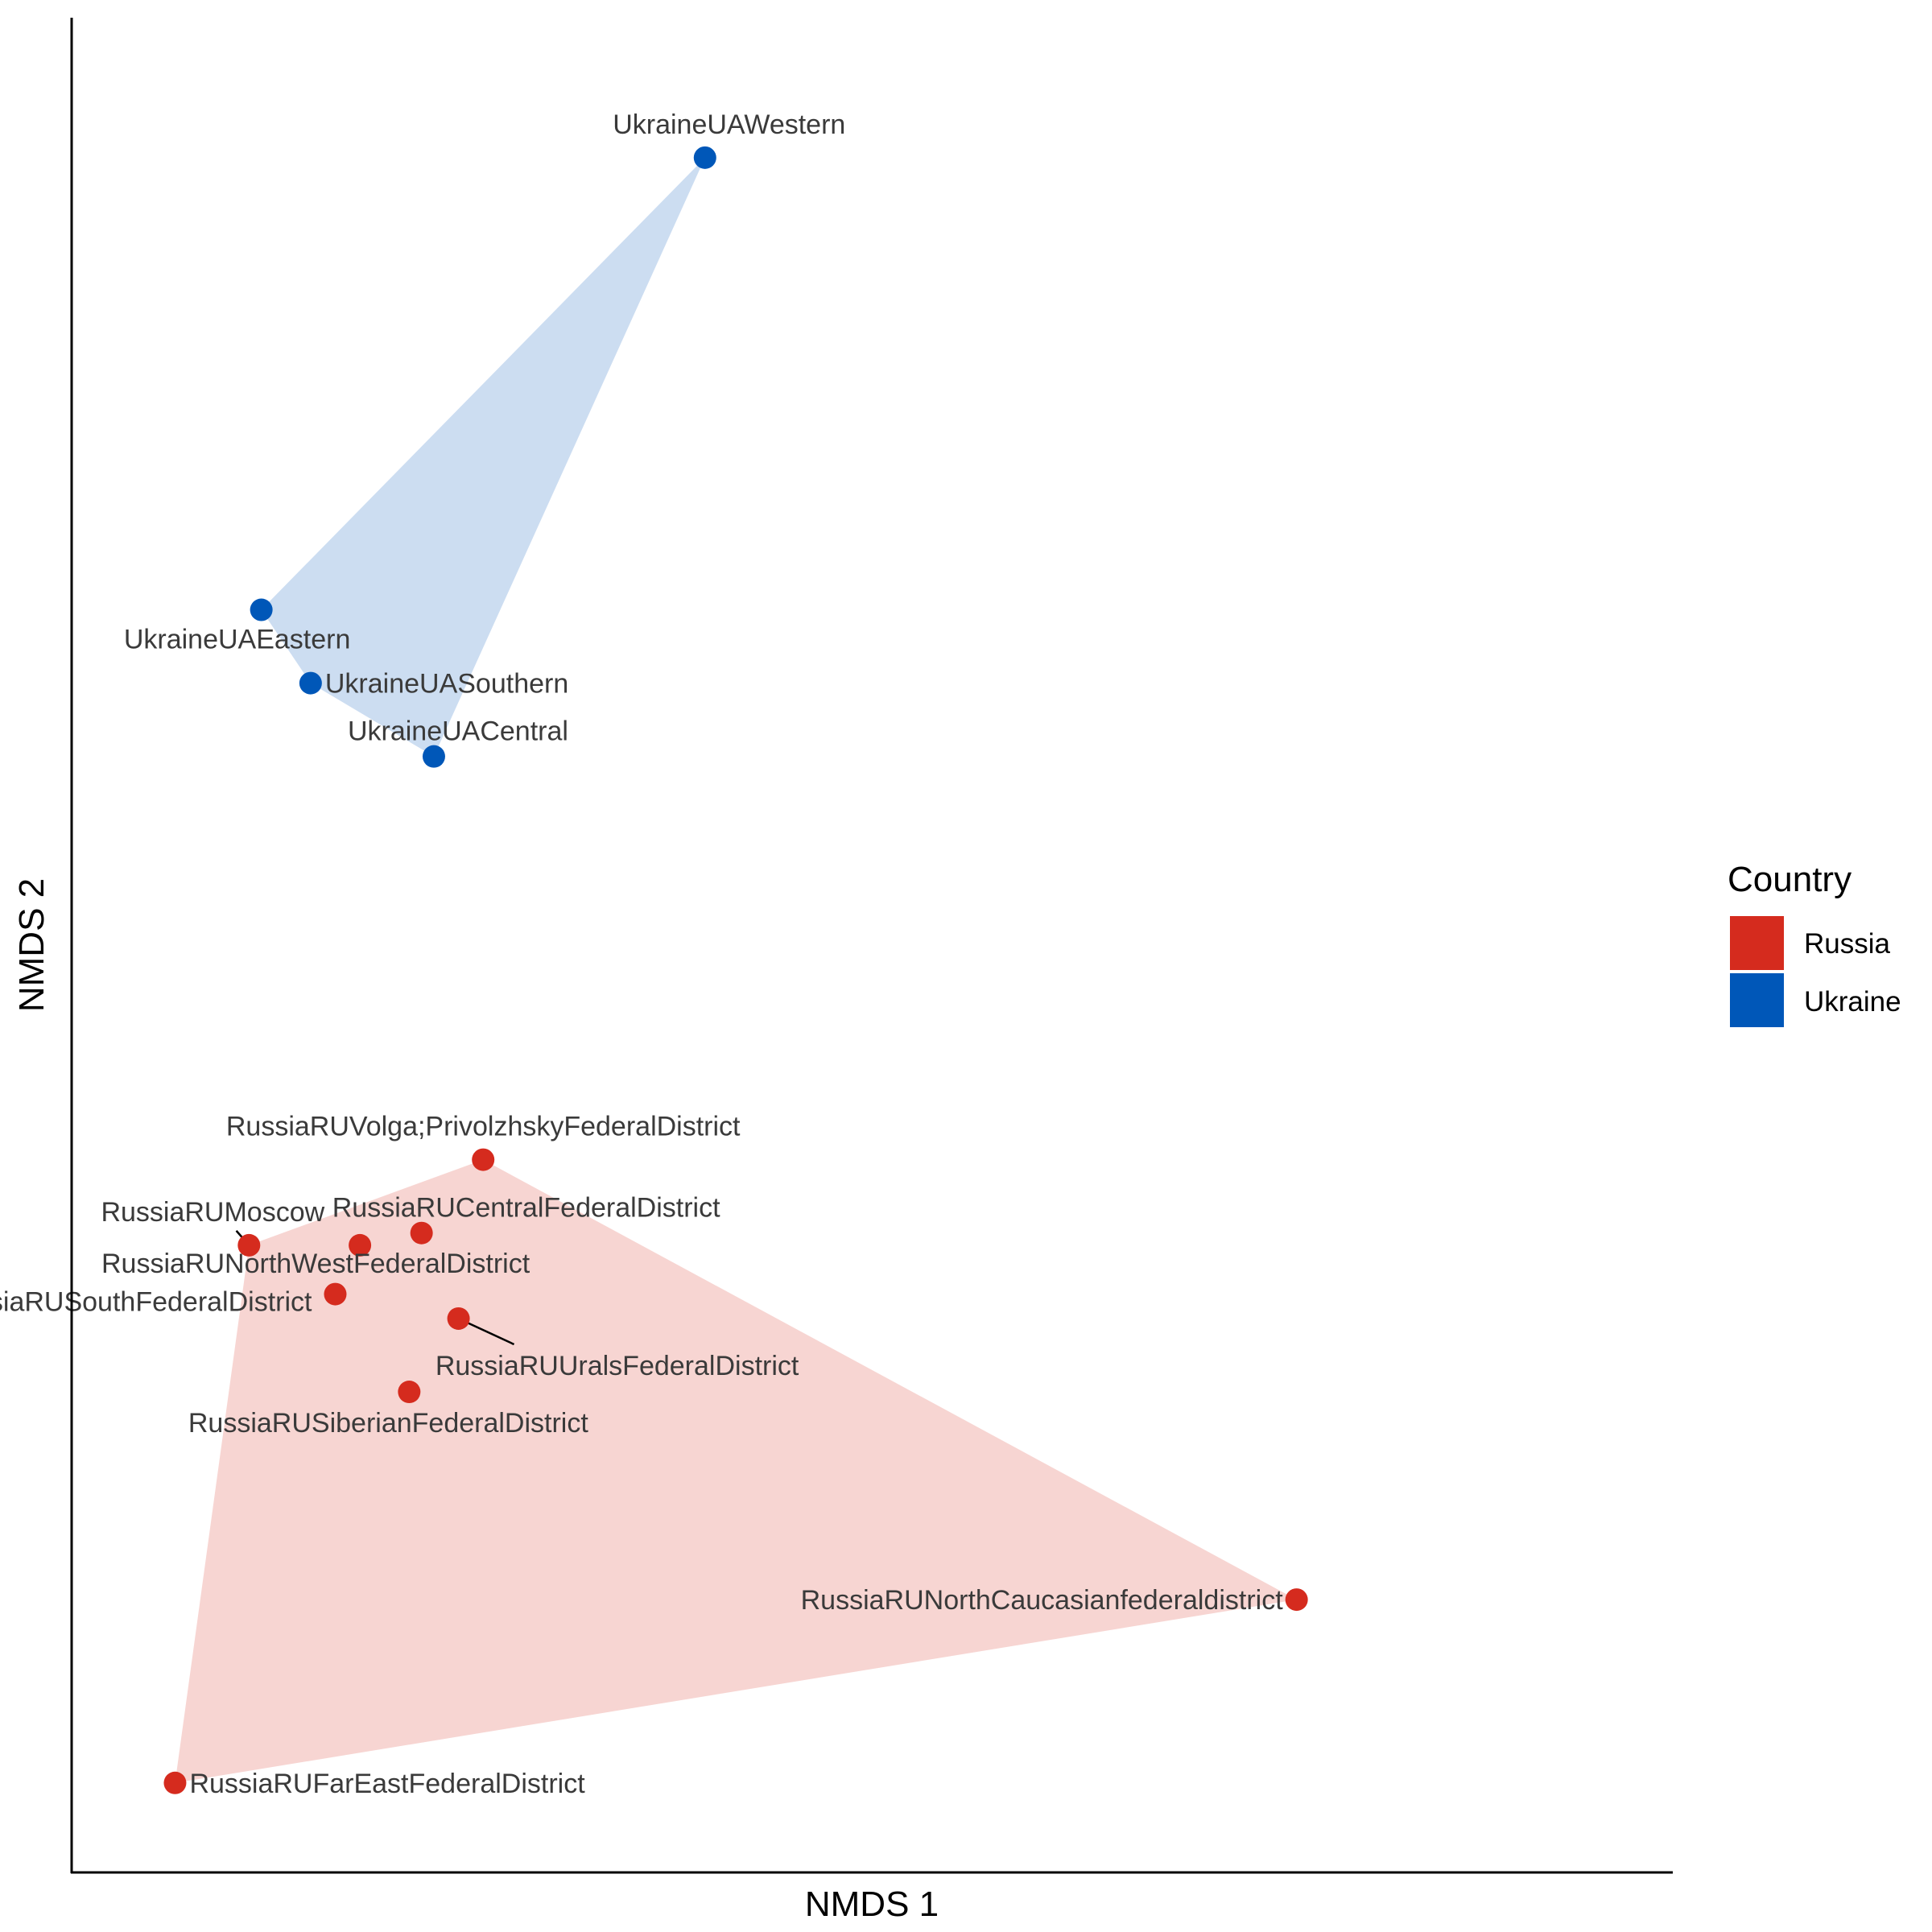 This screenshot has height=1932, width=1932. I want to click on point-russiarunorthwestfederaldistrict, so click(360, 1245).